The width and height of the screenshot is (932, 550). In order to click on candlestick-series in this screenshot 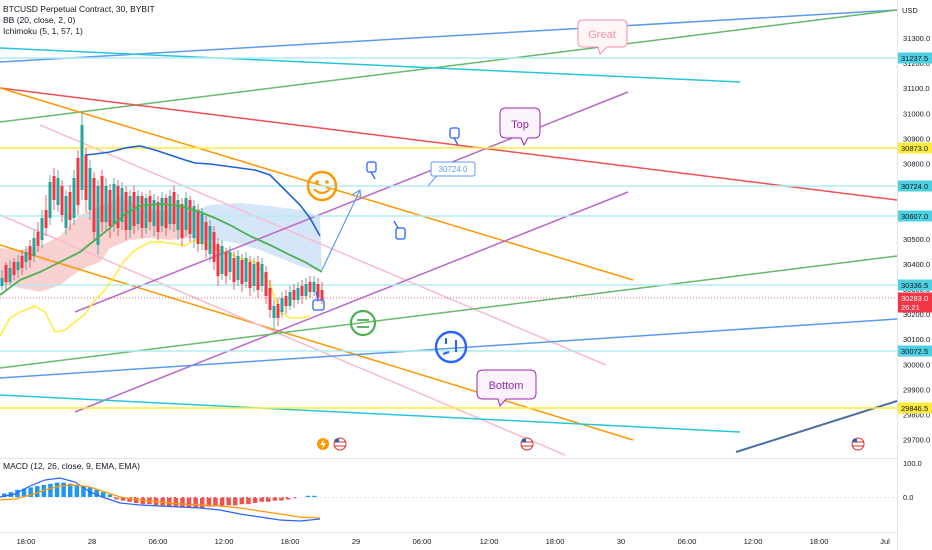, I will do `click(162, 221)`.